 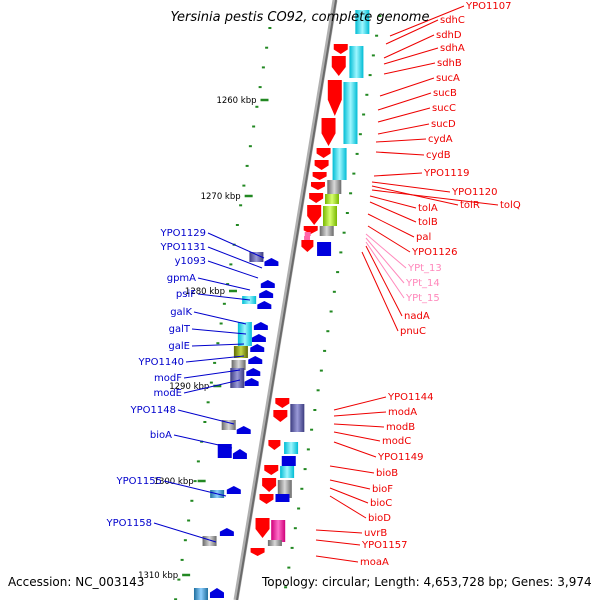 I want to click on gene-label-tolq: tolQ, so click(x=510, y=205).